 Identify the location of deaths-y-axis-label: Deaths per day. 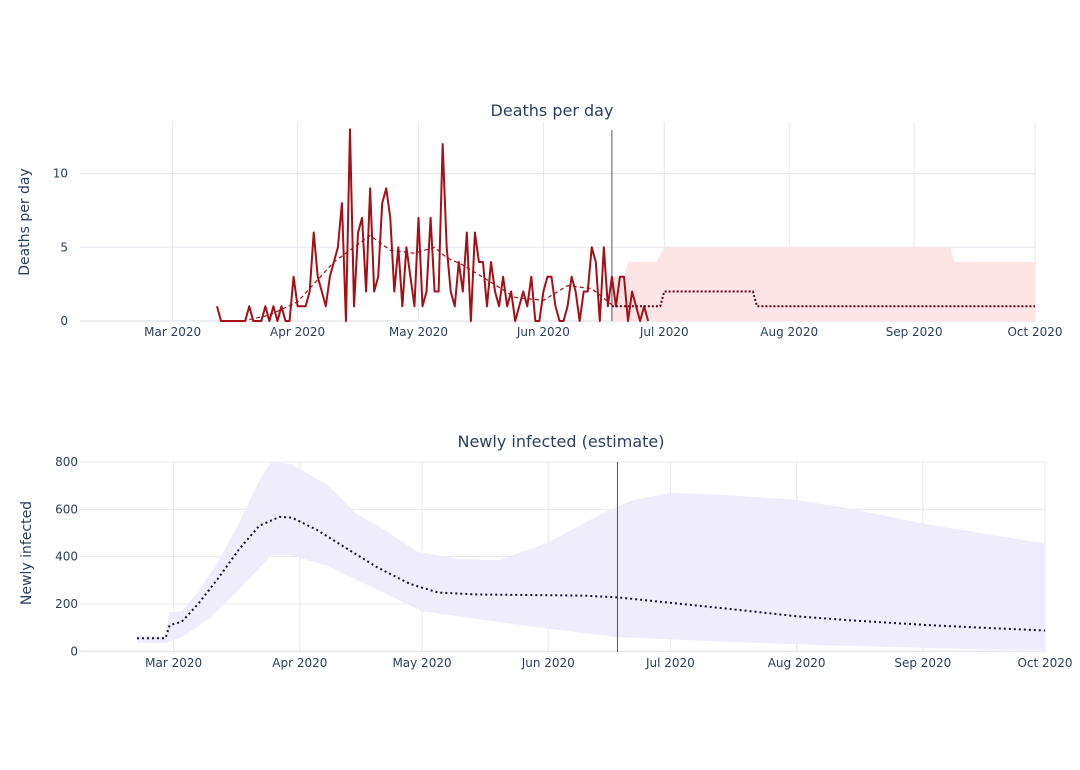
(25, 222).